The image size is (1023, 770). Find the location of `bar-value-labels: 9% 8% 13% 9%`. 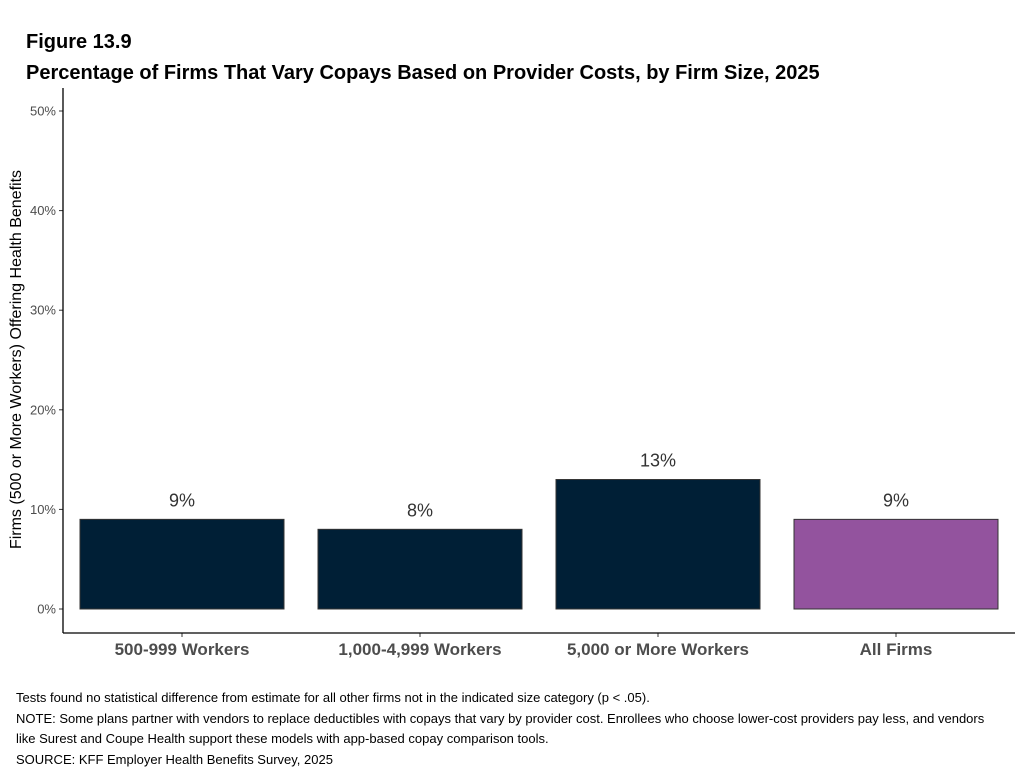

bar-value-labels: 9% 8% 13% 9% is located at coordinates (539, 486).